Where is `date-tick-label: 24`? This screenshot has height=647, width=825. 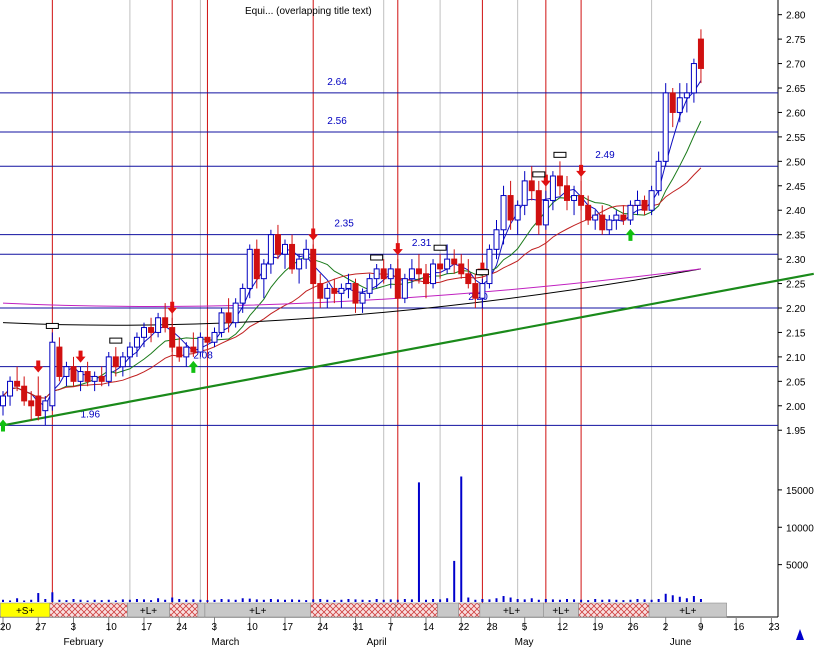 date-tick-label: 24 is located at coordinates (323, 627).